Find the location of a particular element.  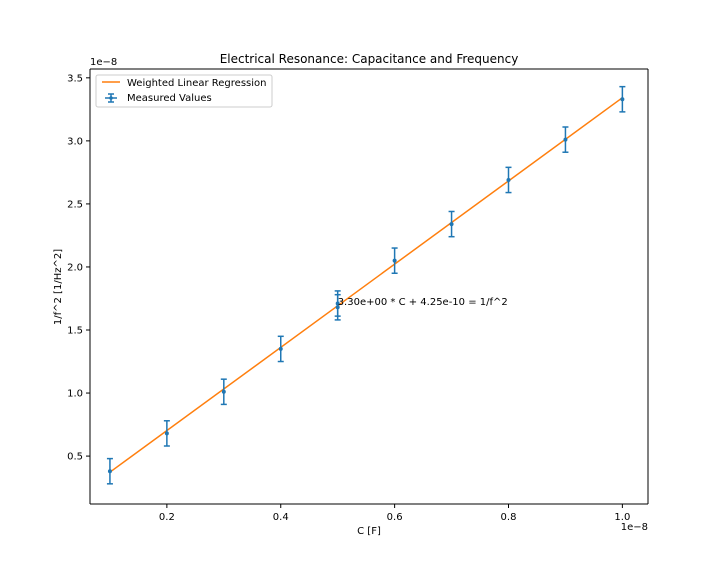

legend-fit-label: Weighted Linear Regression is located at coordinates (196, 83).